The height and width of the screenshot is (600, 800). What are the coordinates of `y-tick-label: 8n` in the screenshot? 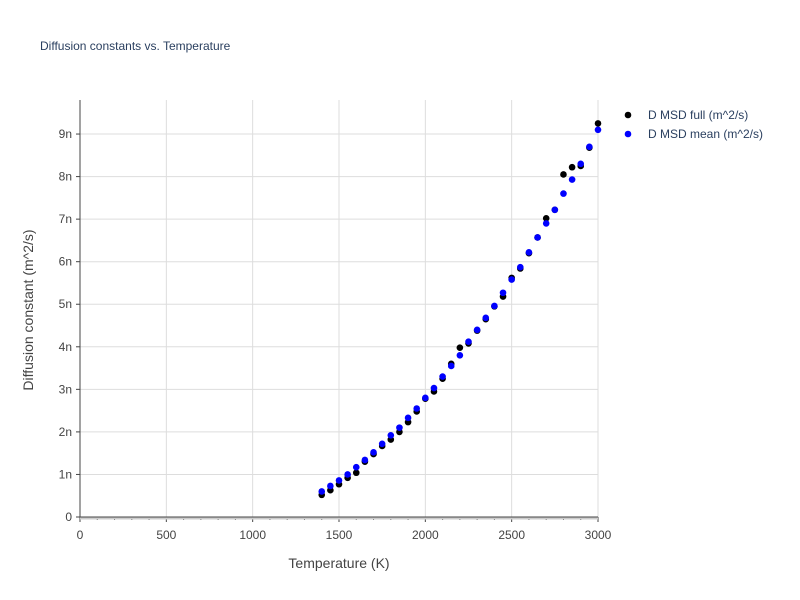 It's located at (65, 177).